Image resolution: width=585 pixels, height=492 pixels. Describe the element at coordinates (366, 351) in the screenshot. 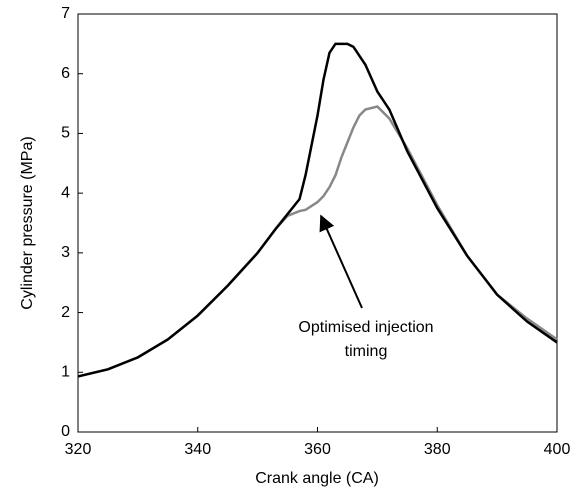

I see `annotation-line: timing` at that location.